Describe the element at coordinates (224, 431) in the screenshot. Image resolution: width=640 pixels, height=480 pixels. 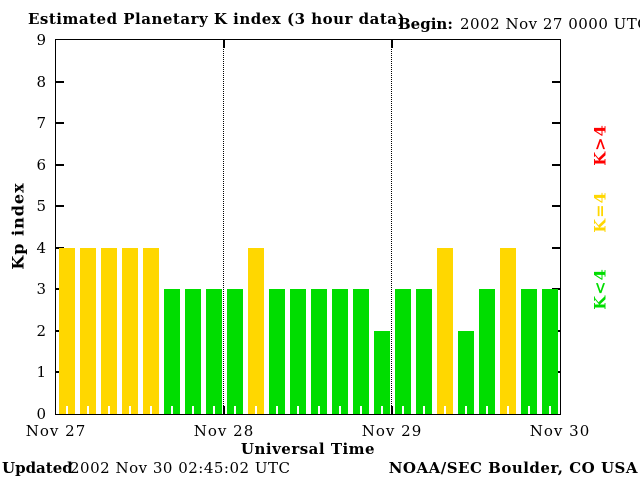
I see `x-tick-label: Nov 28` at that location.